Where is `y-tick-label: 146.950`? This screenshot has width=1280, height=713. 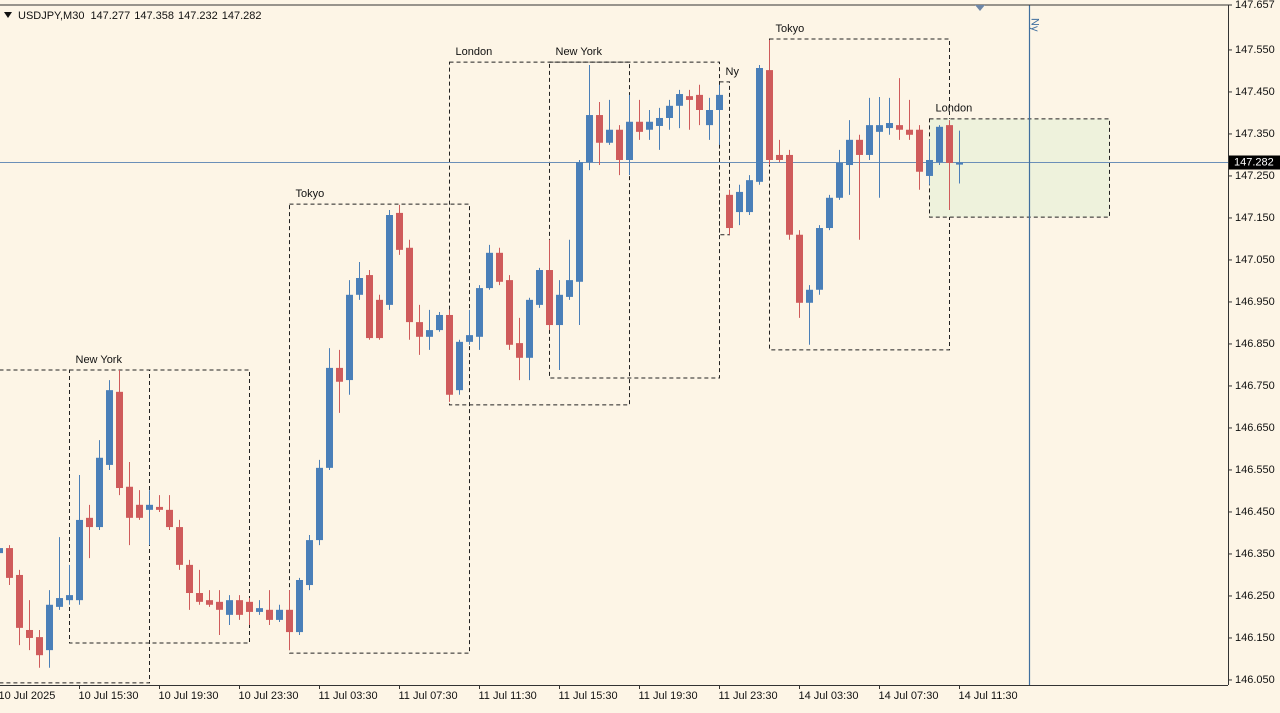 y-tick-label: 146.950 is located at coordinates (1255, 302).